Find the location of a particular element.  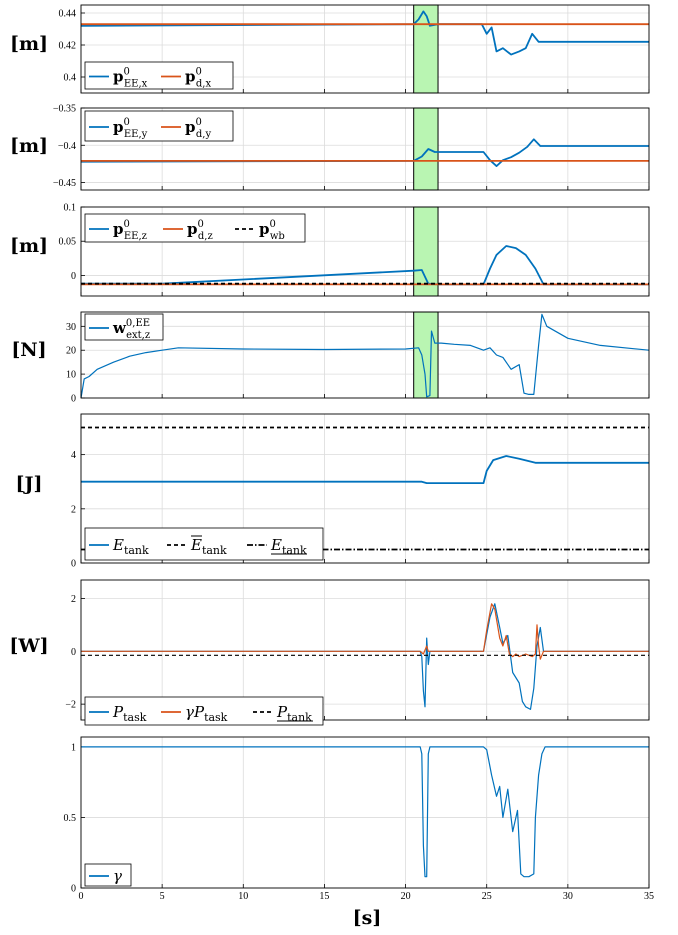

legend-label: γPtask is located at coordinates (206, 713).